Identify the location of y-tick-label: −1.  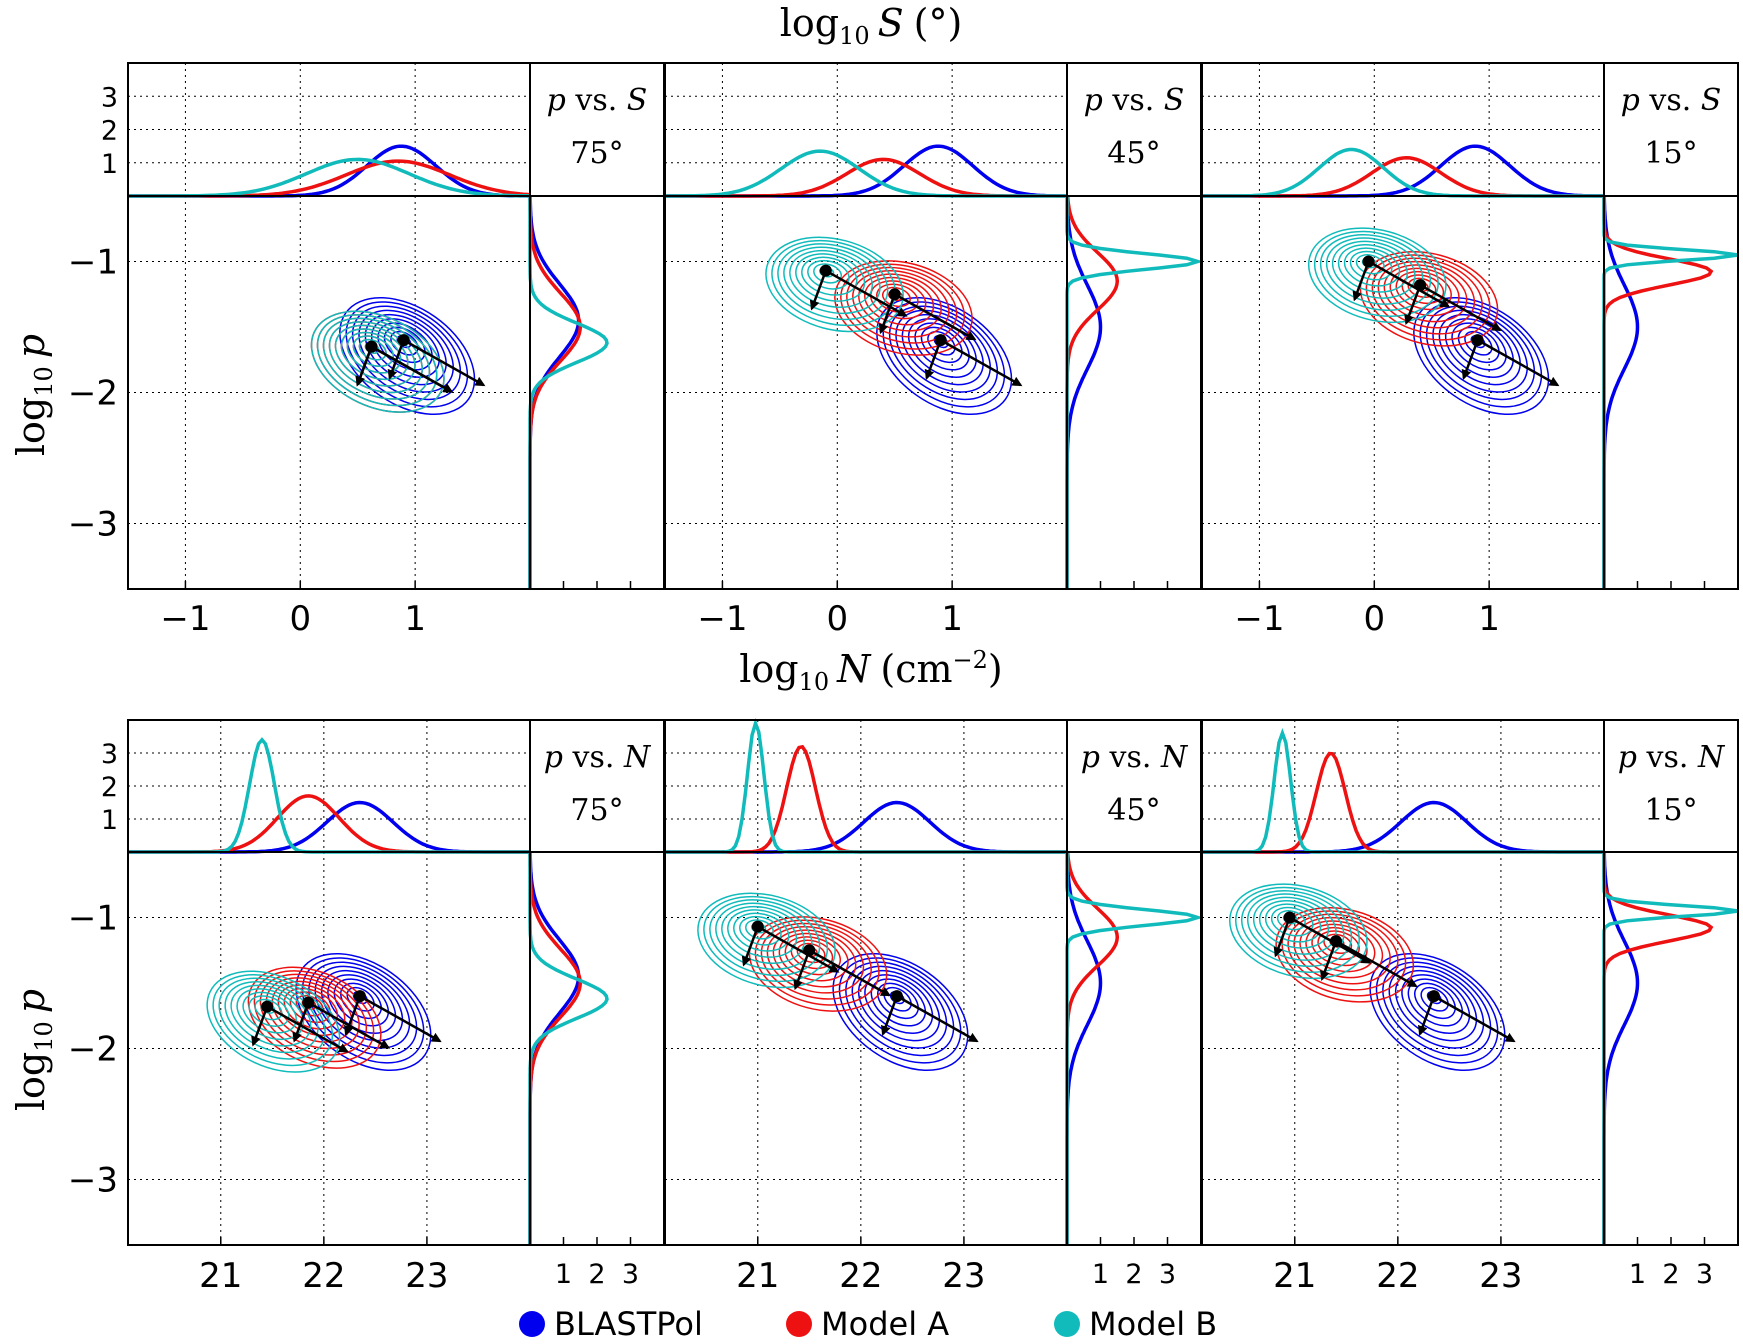
(93, 263).